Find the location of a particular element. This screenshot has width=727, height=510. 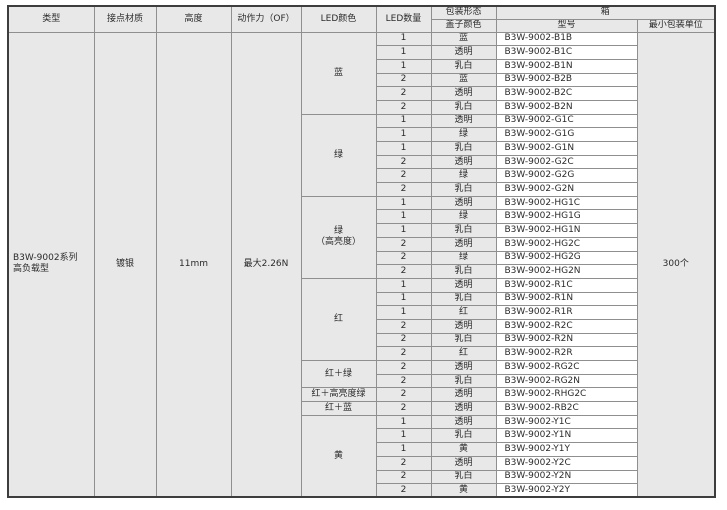

table-row: 红＋高亮度绿 2 透明 B3W-9002-RHG2C is located at coordinates (361, 395).